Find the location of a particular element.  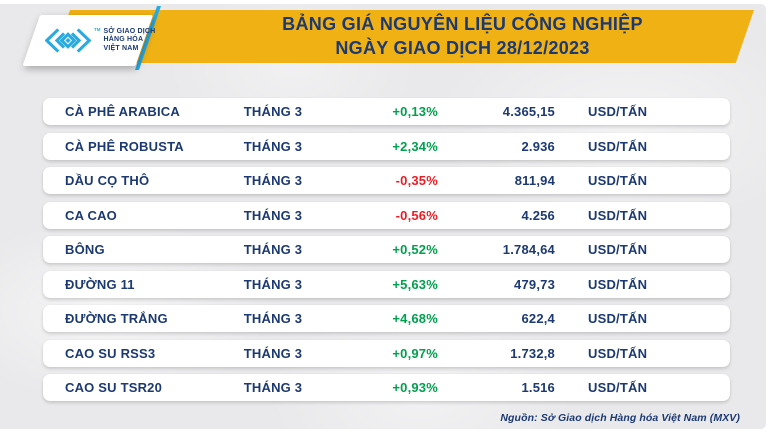

commodity-name: CA CAO is located at coordinates (91, 215).